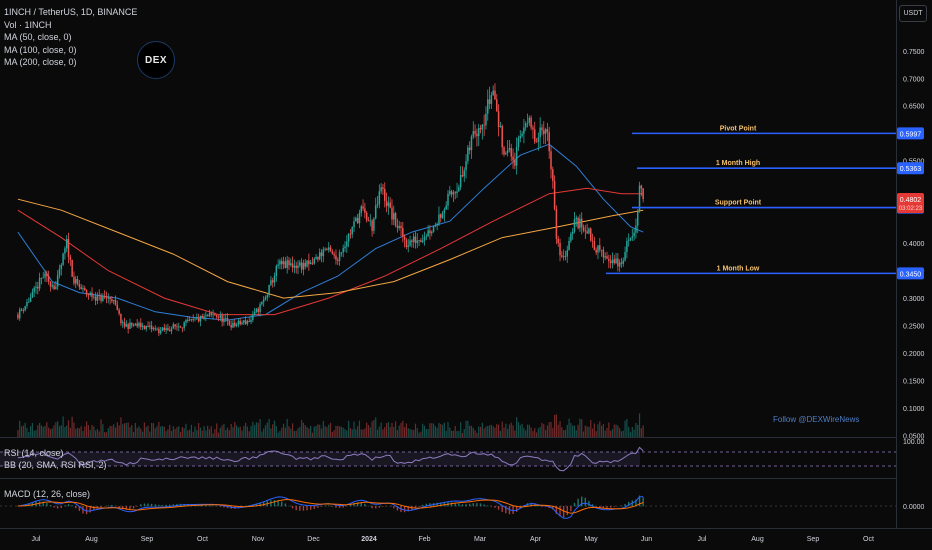  Describe the element at coordinates (34, 453) in the screenshot. I see `rsi-legend: RSI (14, close)` at that location.